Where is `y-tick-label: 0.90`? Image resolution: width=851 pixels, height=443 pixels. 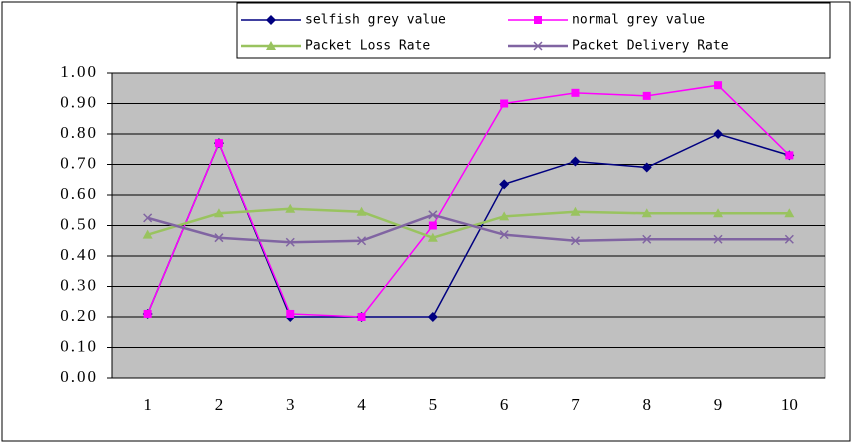 y-tick-label: 0.90 is located at coordinates (79, 101).